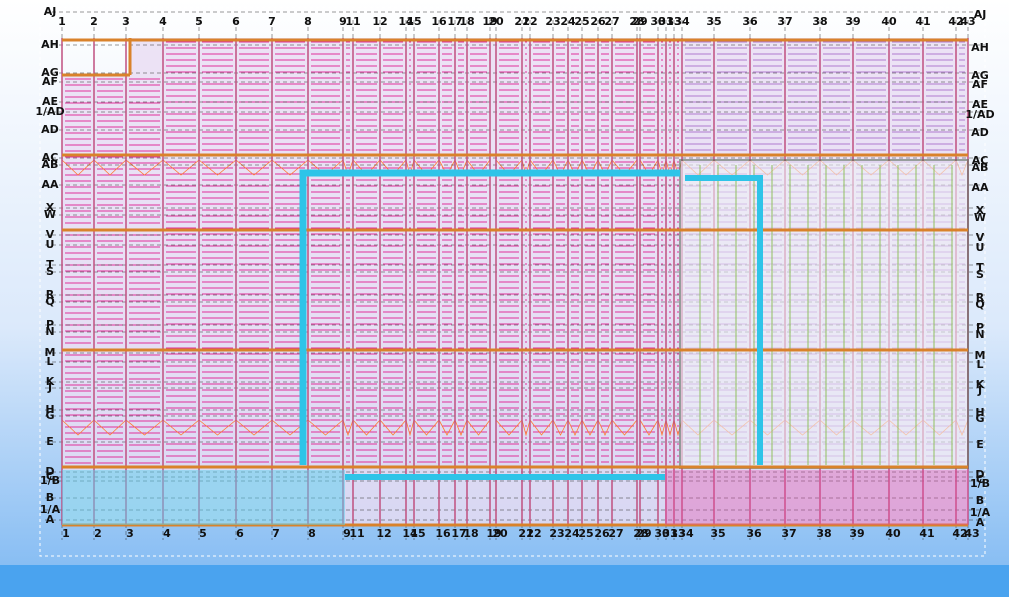 This screenshot has width=1009, height=597. What do you see at coordinates (979, 364) in the screenshot?
I see `row-label: L` at bounding box center [979, 364].